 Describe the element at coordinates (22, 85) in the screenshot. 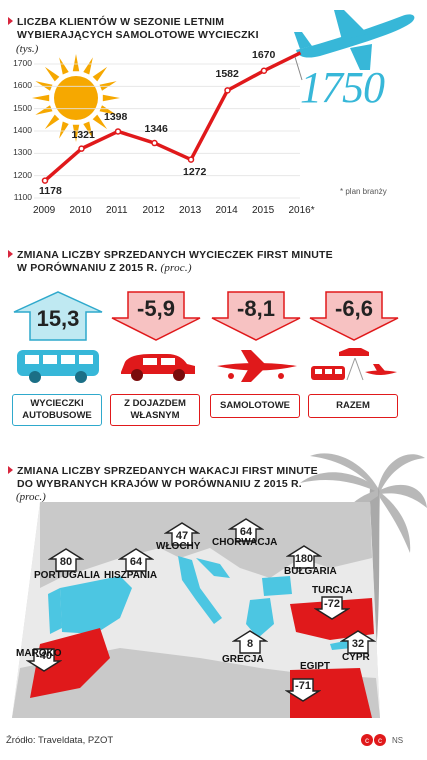

I see `y-tick-label: 1600` at that location.